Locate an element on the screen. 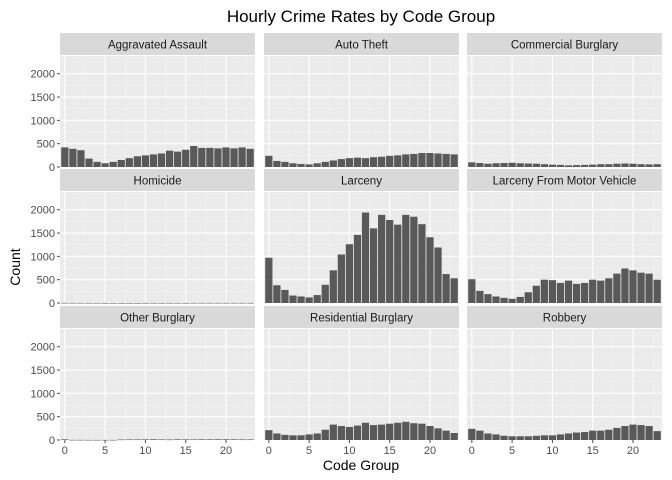 This screenshot has width=672, height=480. x-tick-label: 10 is located at coordinates (552, 451).